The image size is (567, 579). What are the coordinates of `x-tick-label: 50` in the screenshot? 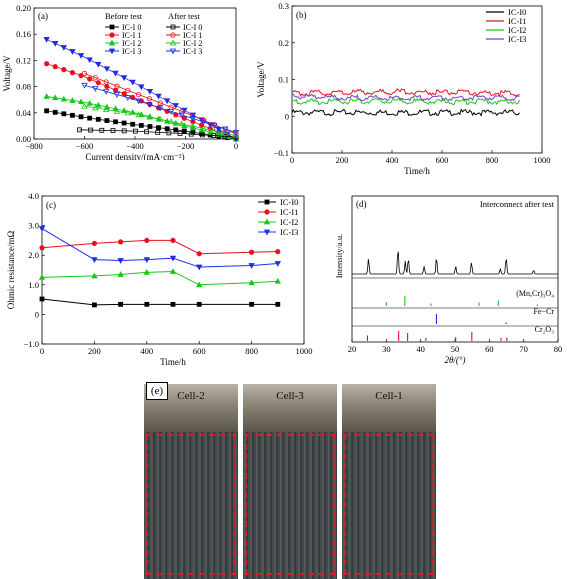 It's located at (455, 349).